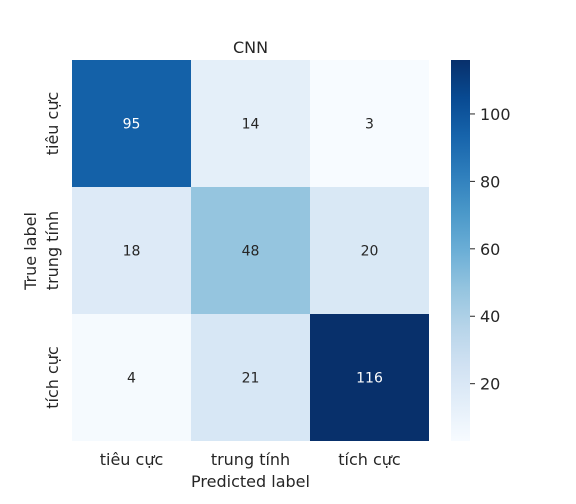 The width and height of the screenshot is (576, 504). Describe the element at coordinates (460, 250) in the screenshot. I see `colorbar` at that location.